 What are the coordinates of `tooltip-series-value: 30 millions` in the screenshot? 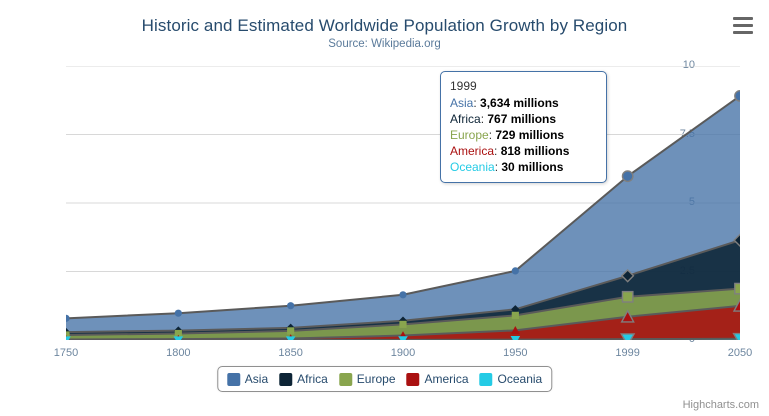 It's located at (532, 167).